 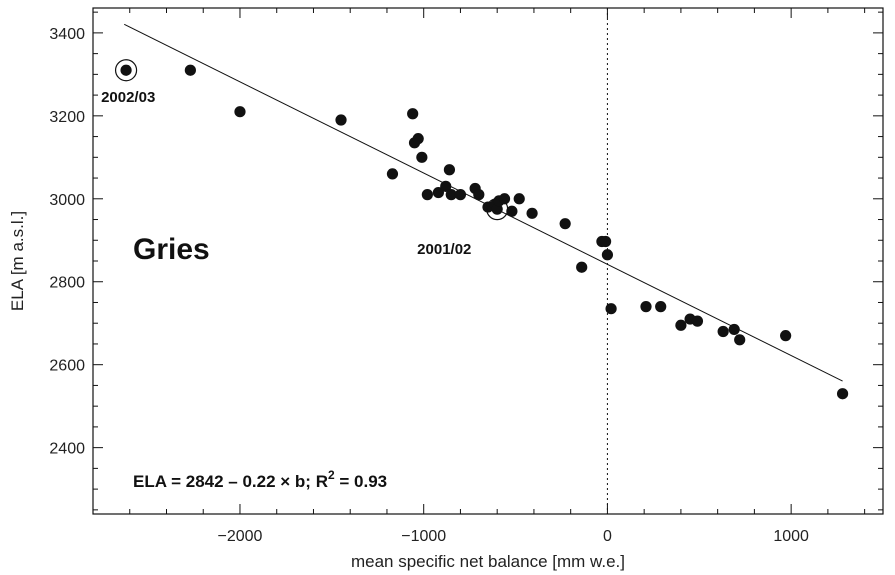 What do you see at coordinates (67, 200) in the screenshot?
I see `y-tick-label: 3000` at bounding box center [67, 200].